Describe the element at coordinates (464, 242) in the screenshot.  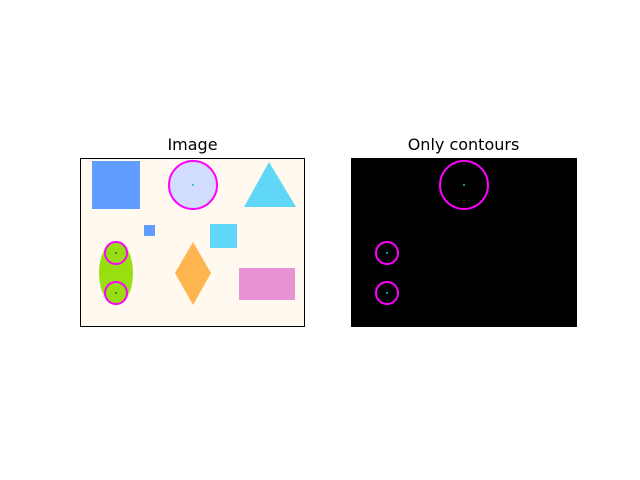
I see `contours-panel` at that location.